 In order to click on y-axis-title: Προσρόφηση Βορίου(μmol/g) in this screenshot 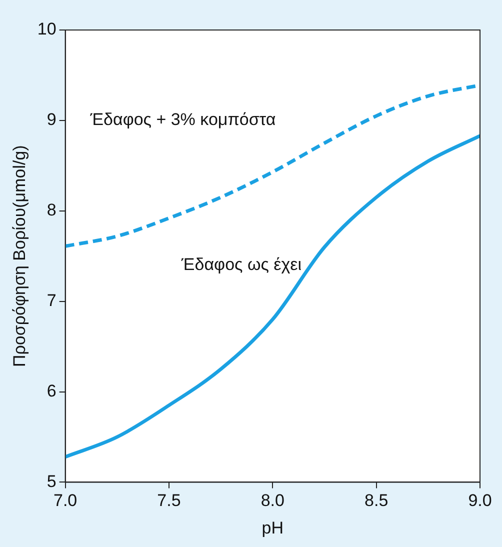, I will do `click(19, 256)`.